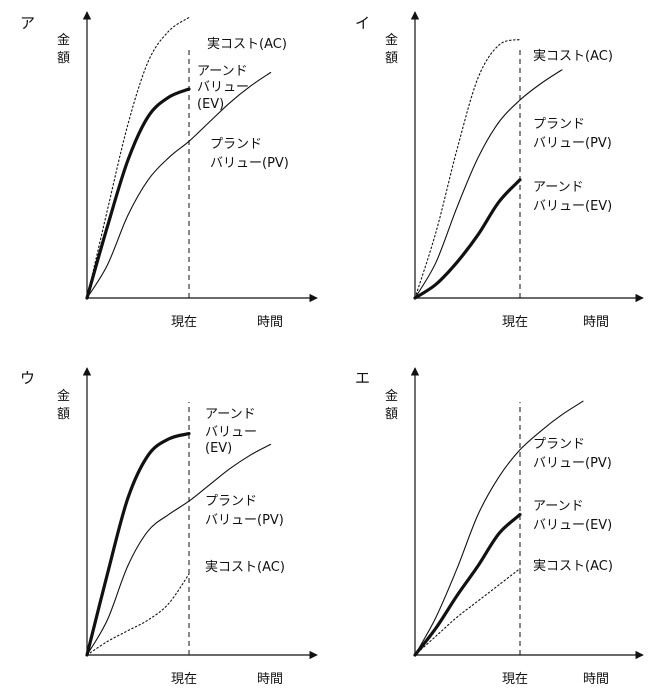 Image resolution: width=670 pixels, height=700 pixels. I want to click on panel-label: エ, so click(362, 378).